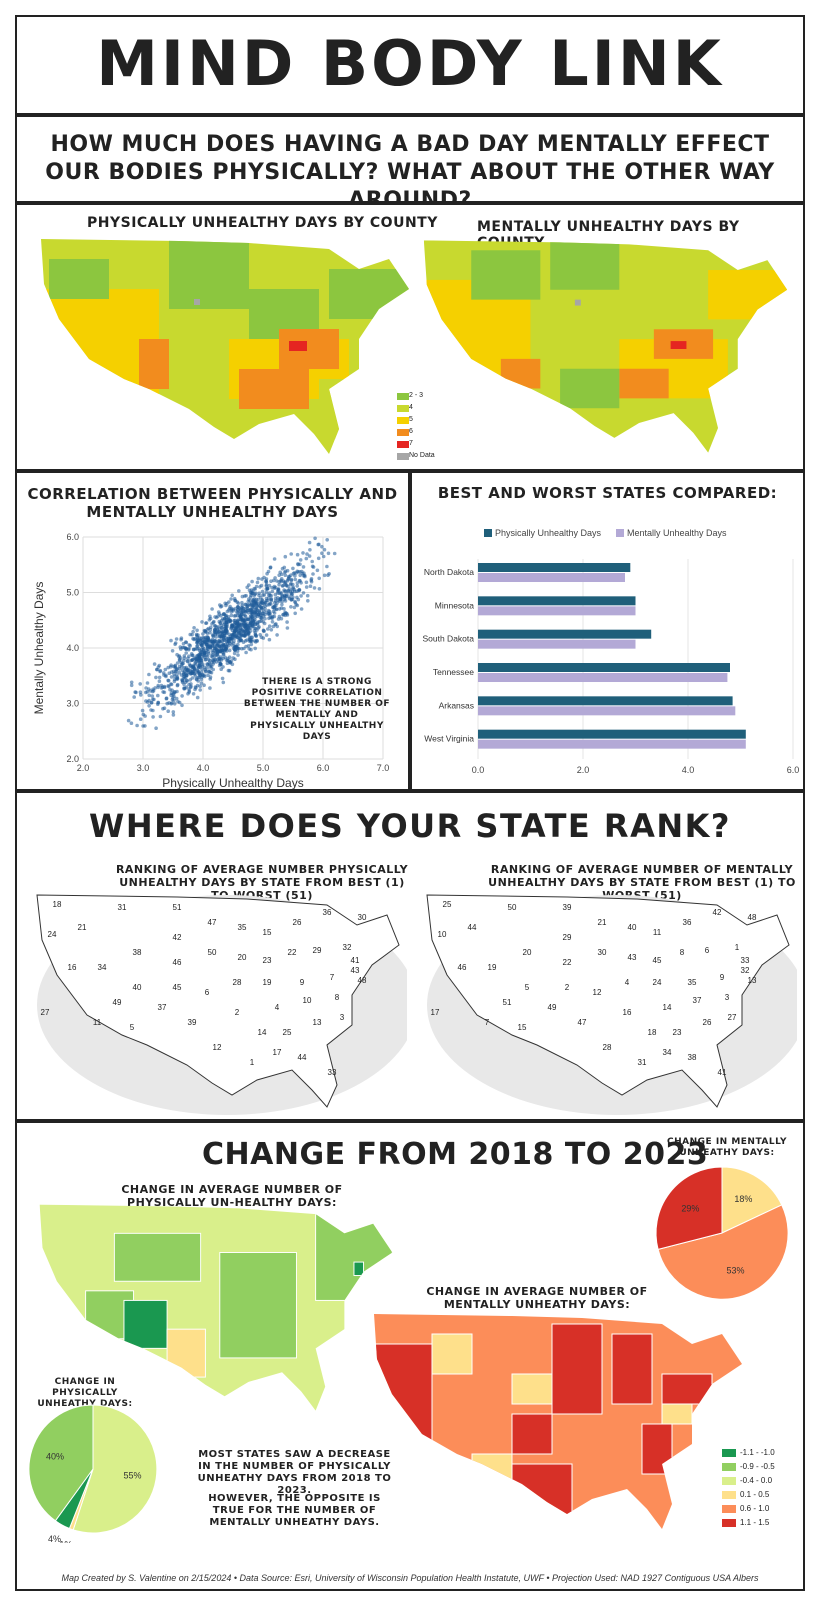  What do you see at coordinates (487, 1022) in the screenshot?
I see `state-rank-label: 7` at bounding box center [487, 1022].